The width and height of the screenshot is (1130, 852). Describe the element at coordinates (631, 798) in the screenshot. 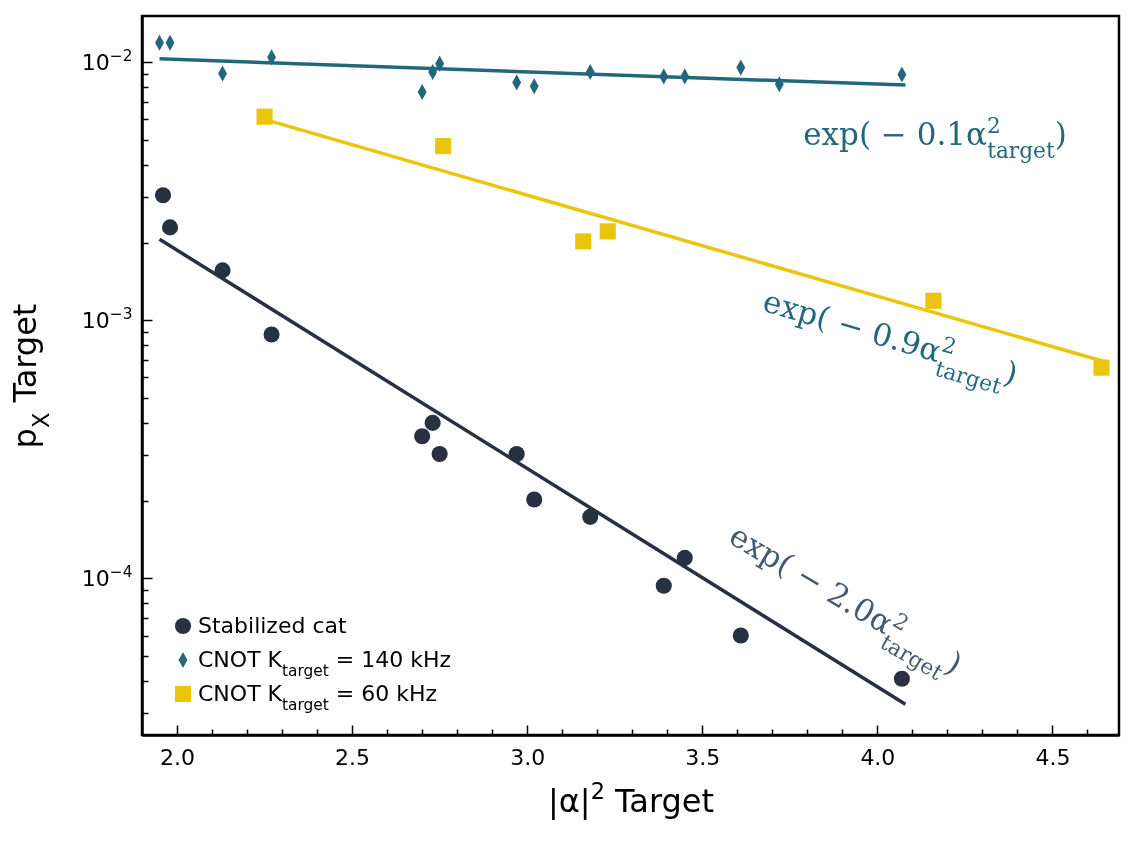

I see `x-axis-title: |α|$^{2}$ Target` at that location.